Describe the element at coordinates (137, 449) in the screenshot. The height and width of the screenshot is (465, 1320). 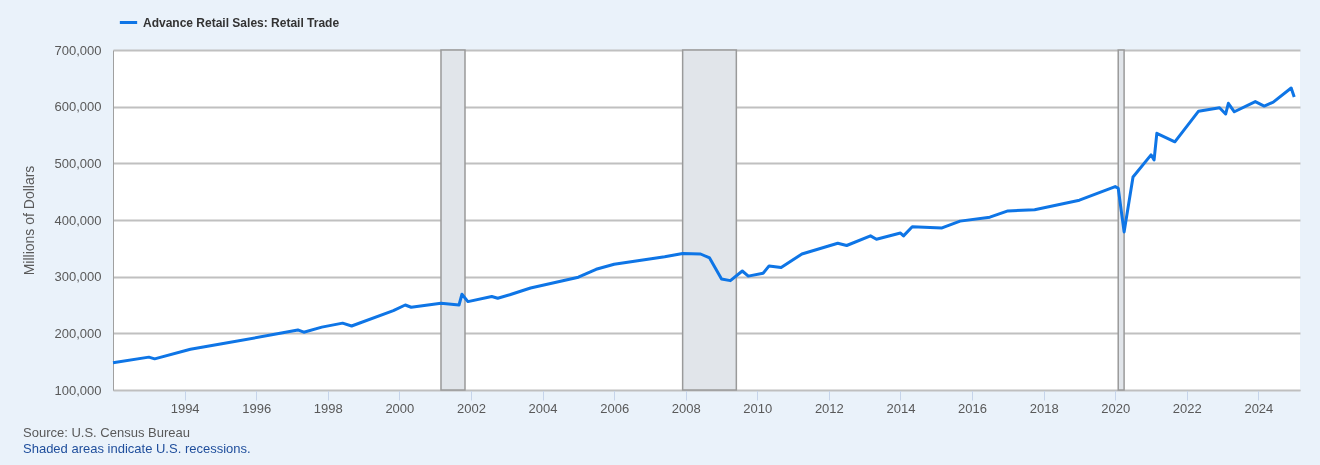
I see `text: Shaded areas indicate U.S. recessions.` at that location.